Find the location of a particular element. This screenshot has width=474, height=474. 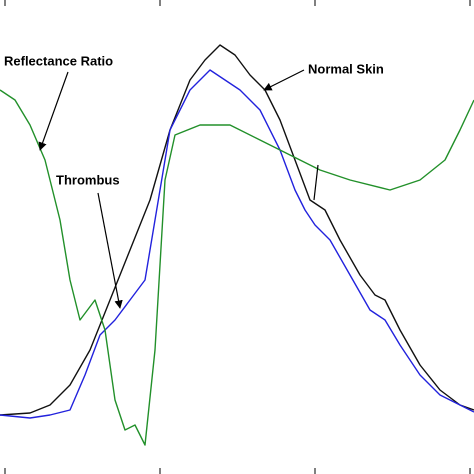

annotation: Thrombus is located at coordinates (88, 179).